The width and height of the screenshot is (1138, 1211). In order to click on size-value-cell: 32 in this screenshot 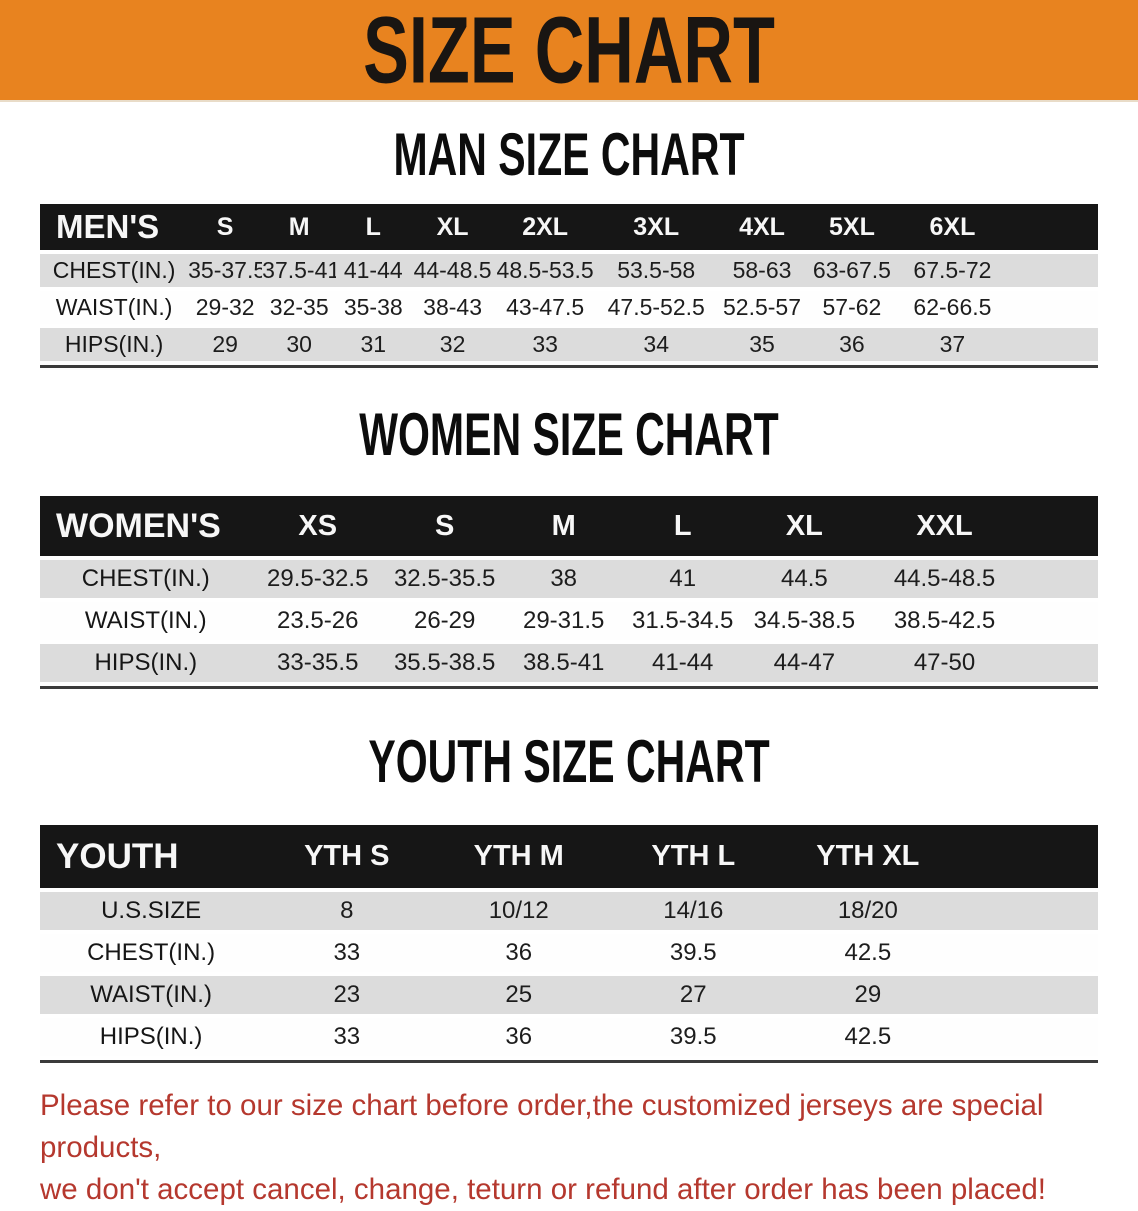, I will do `click(452, 344)`.